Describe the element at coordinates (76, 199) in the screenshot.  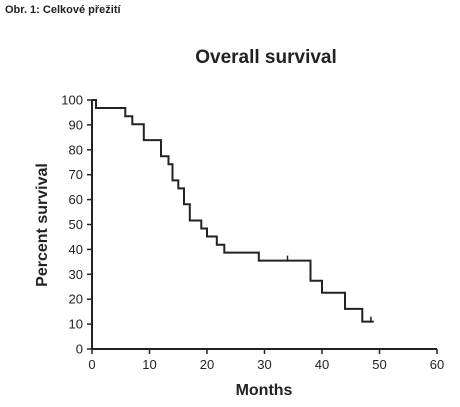
I see `y-tick-label: 60` at that location.